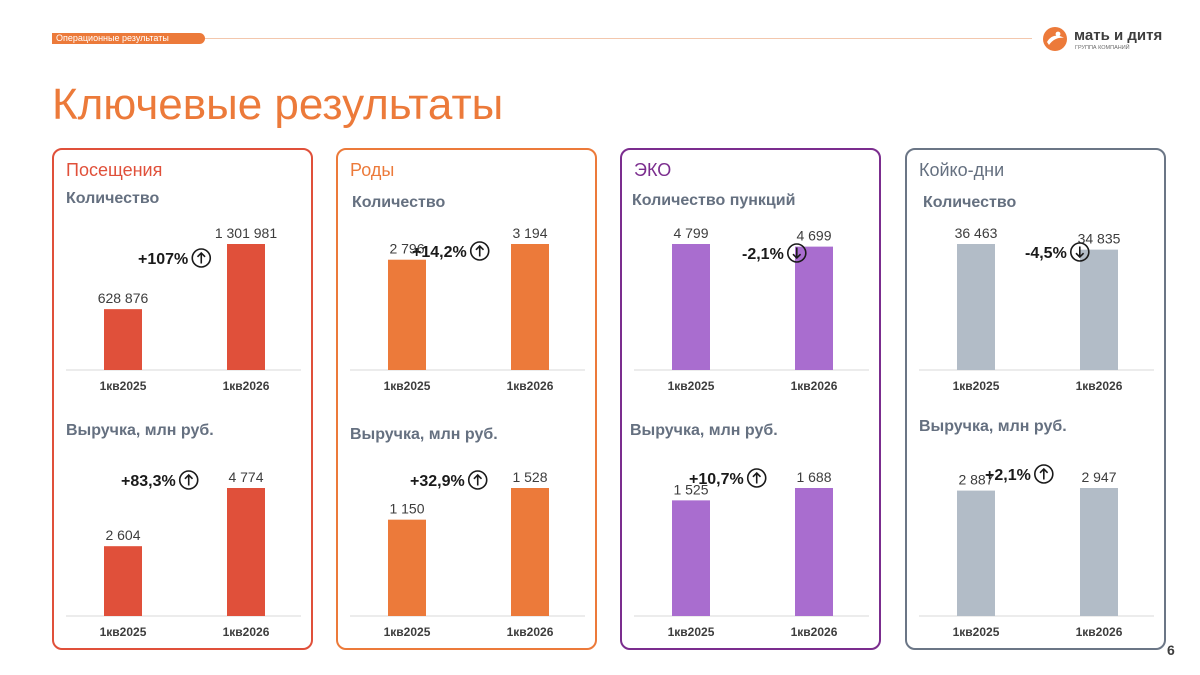  What do you see at coordinates (813, 236) in the screenshot?
I see `data-label: 4 699` at bounding box center [813, 236].